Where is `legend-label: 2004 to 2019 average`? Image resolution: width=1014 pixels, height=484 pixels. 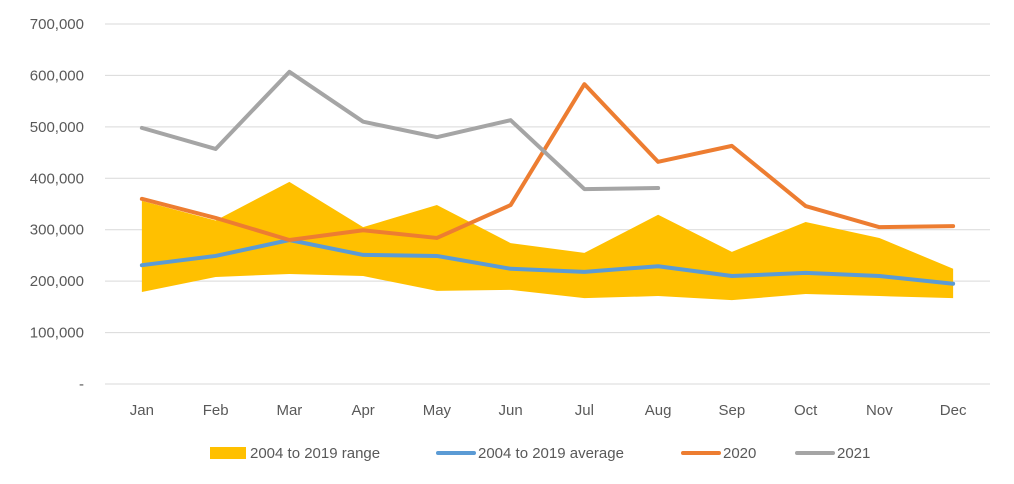 legend-label: 2004 to 2019 average is located at coordinates (551, 453).